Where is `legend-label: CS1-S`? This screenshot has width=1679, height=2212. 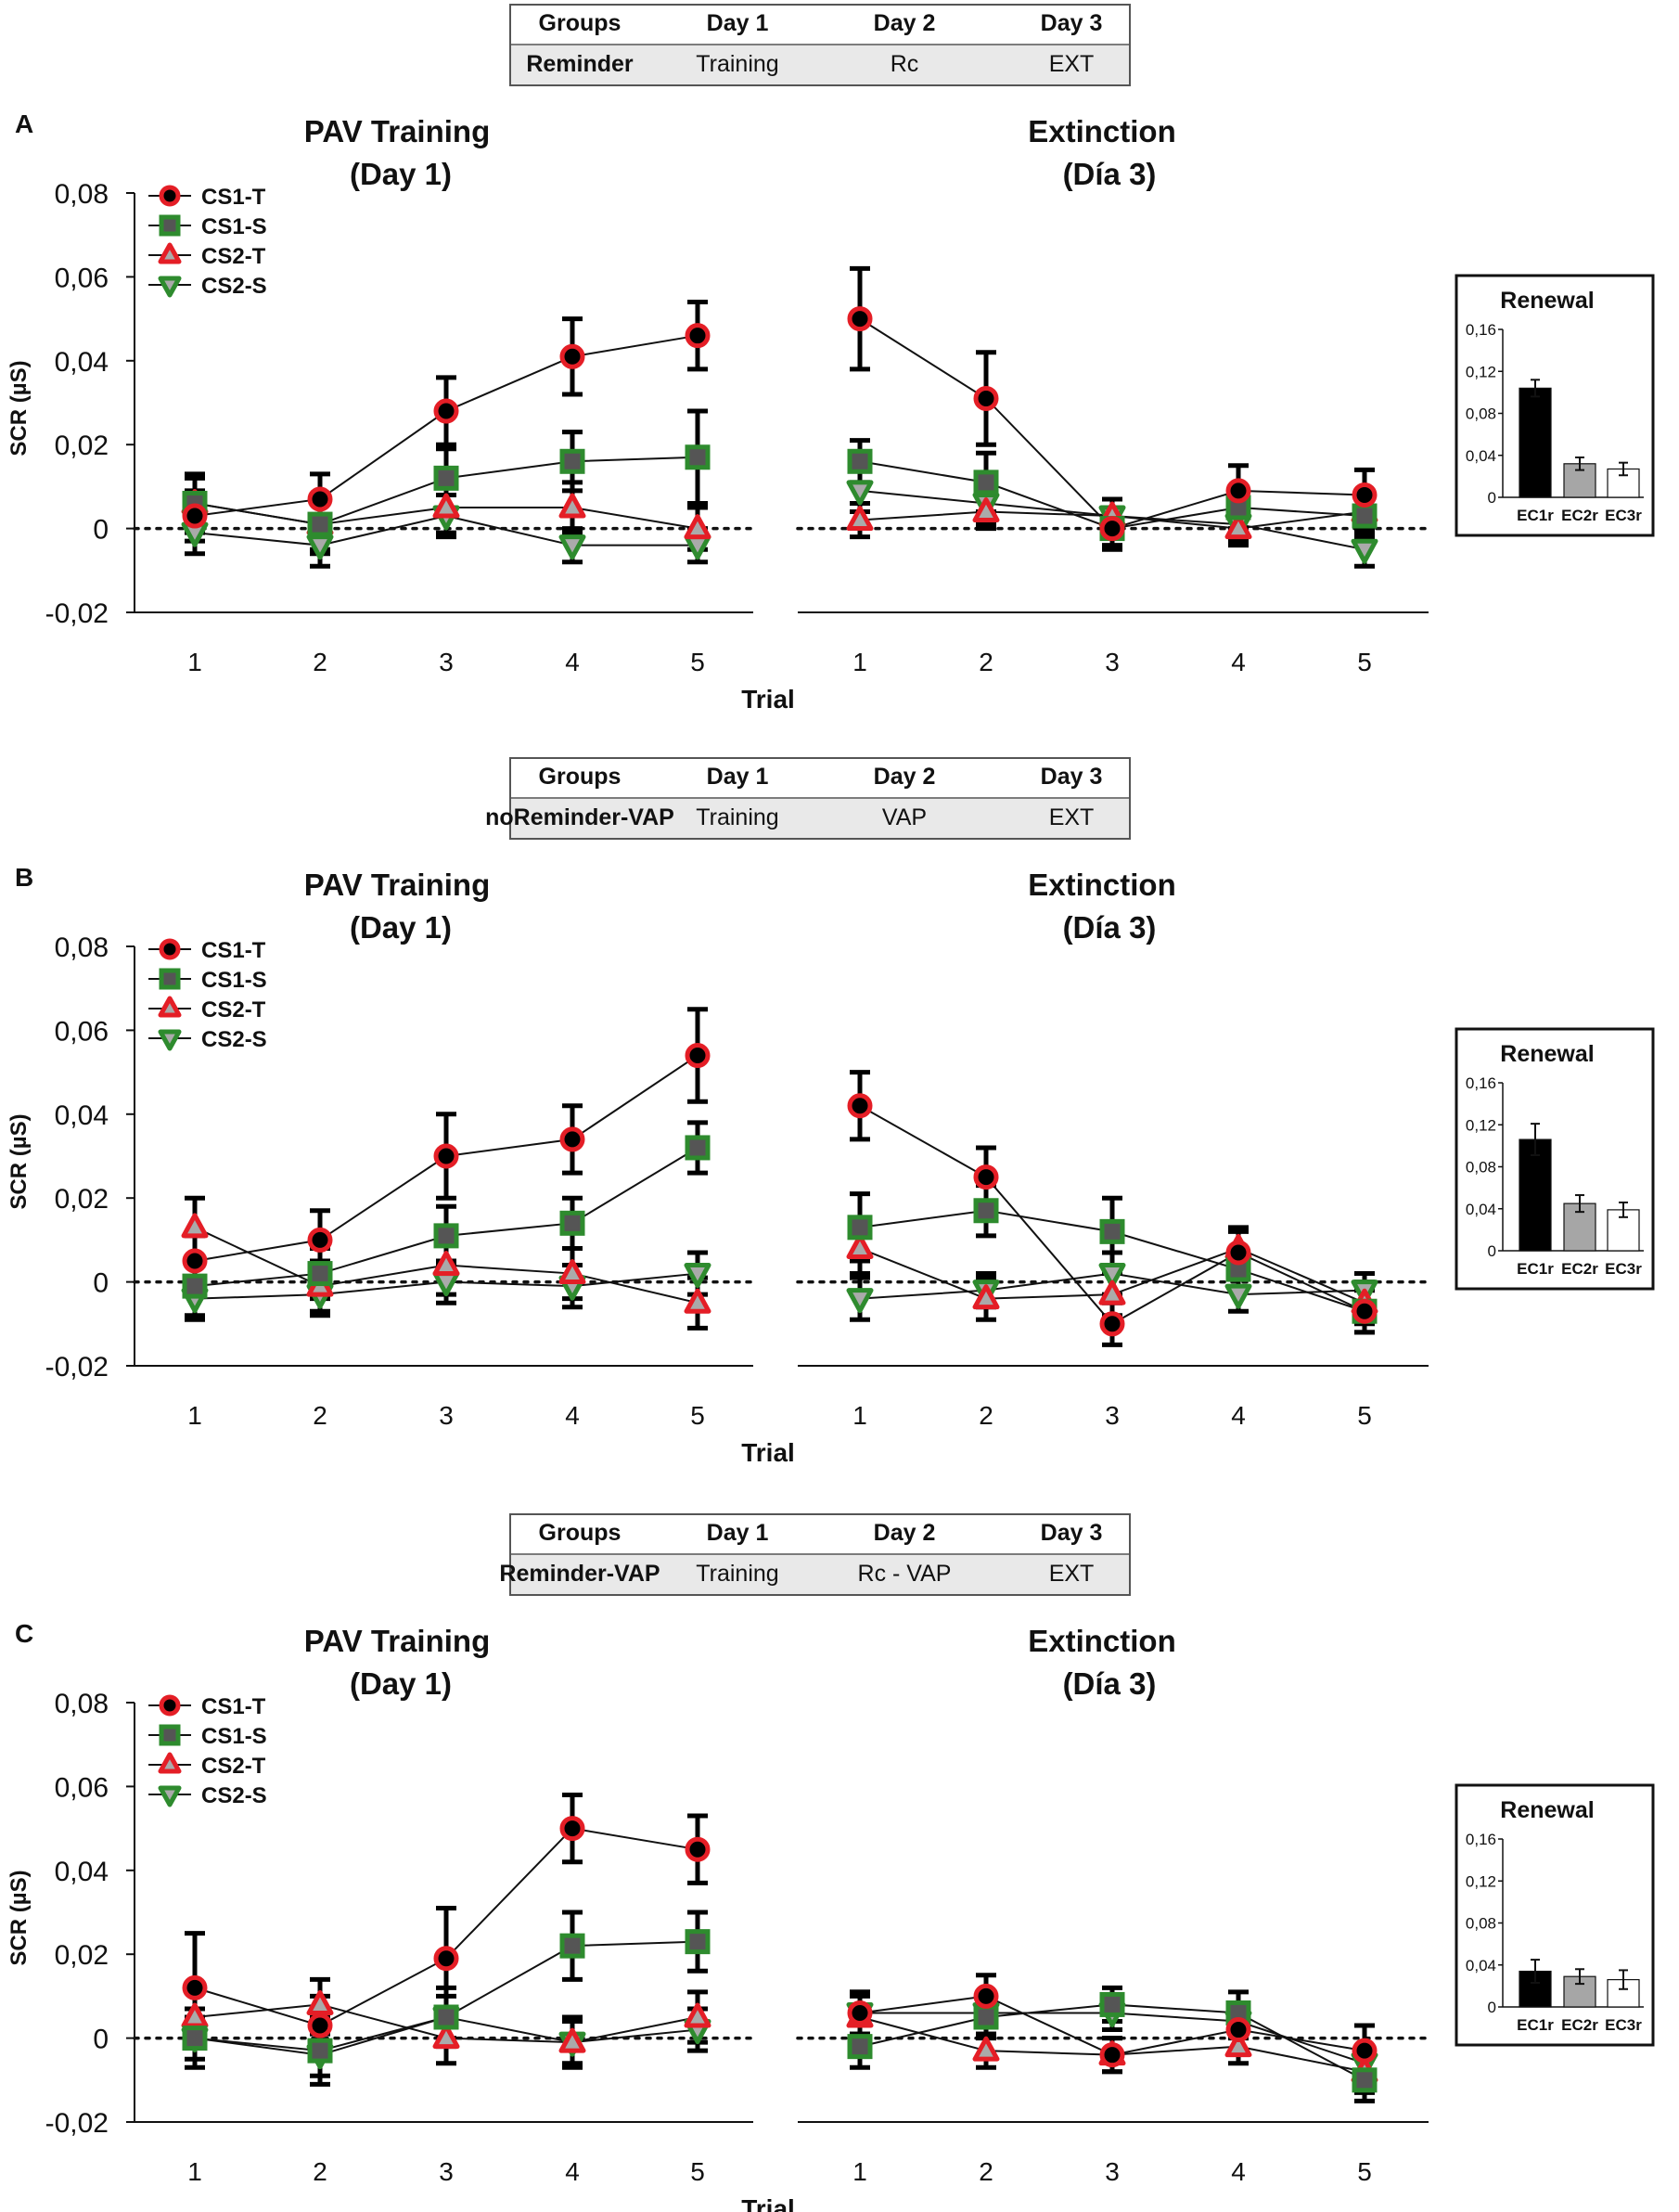
legend-label: CS1-S is located at coordinates (234, 980).